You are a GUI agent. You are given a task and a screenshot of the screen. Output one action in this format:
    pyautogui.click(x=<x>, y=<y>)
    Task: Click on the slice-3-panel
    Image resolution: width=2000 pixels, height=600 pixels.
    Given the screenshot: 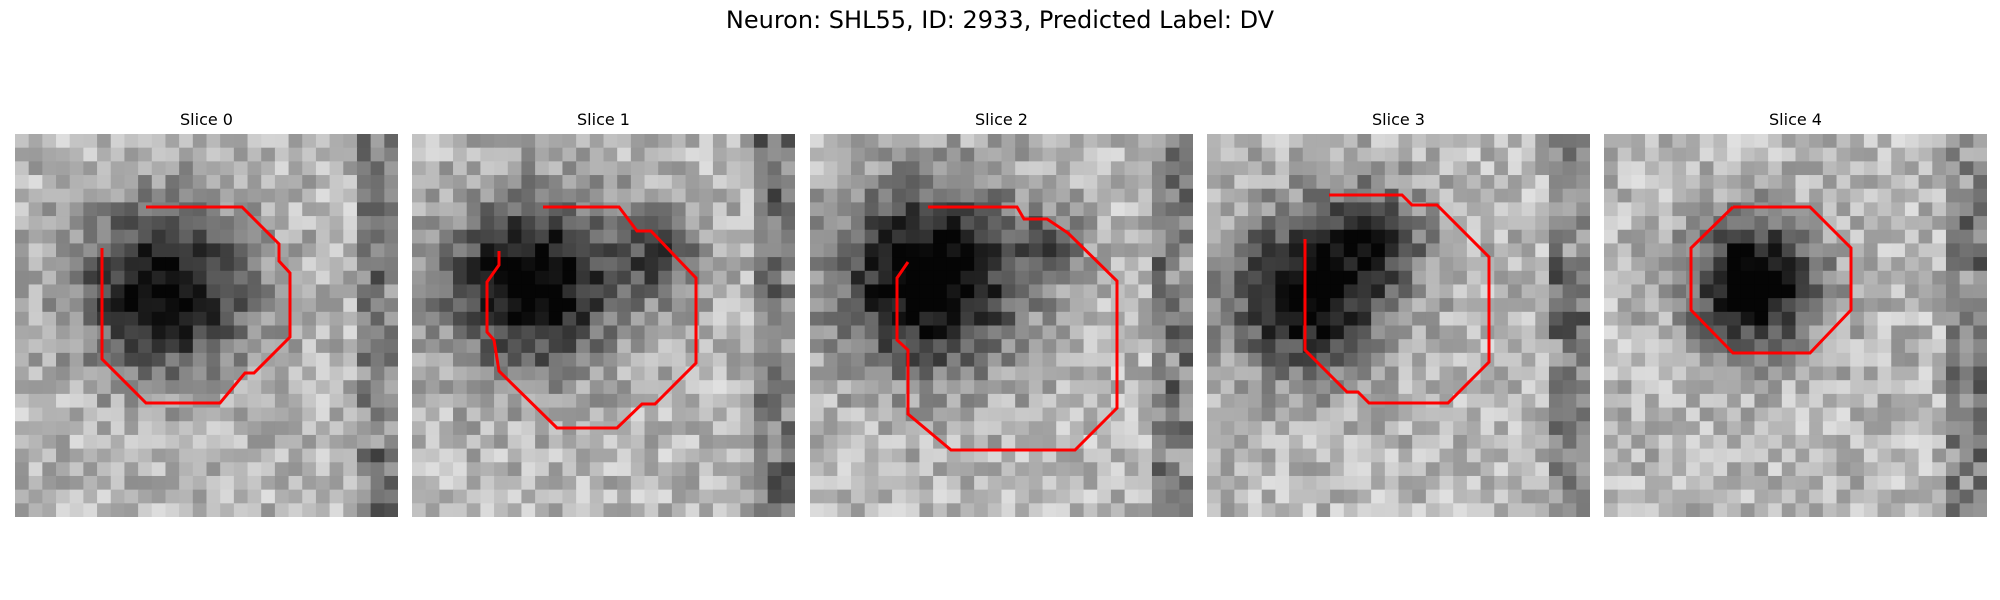 What is the action you would take?
    pyautogui.click(x=1398, y=325)
    